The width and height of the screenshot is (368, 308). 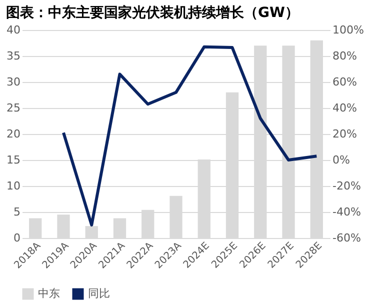 What do you see at coordinates (344, 56) in the screenshot?
I see `y2-tick-label: 80%` at bounding box center [344, 56].